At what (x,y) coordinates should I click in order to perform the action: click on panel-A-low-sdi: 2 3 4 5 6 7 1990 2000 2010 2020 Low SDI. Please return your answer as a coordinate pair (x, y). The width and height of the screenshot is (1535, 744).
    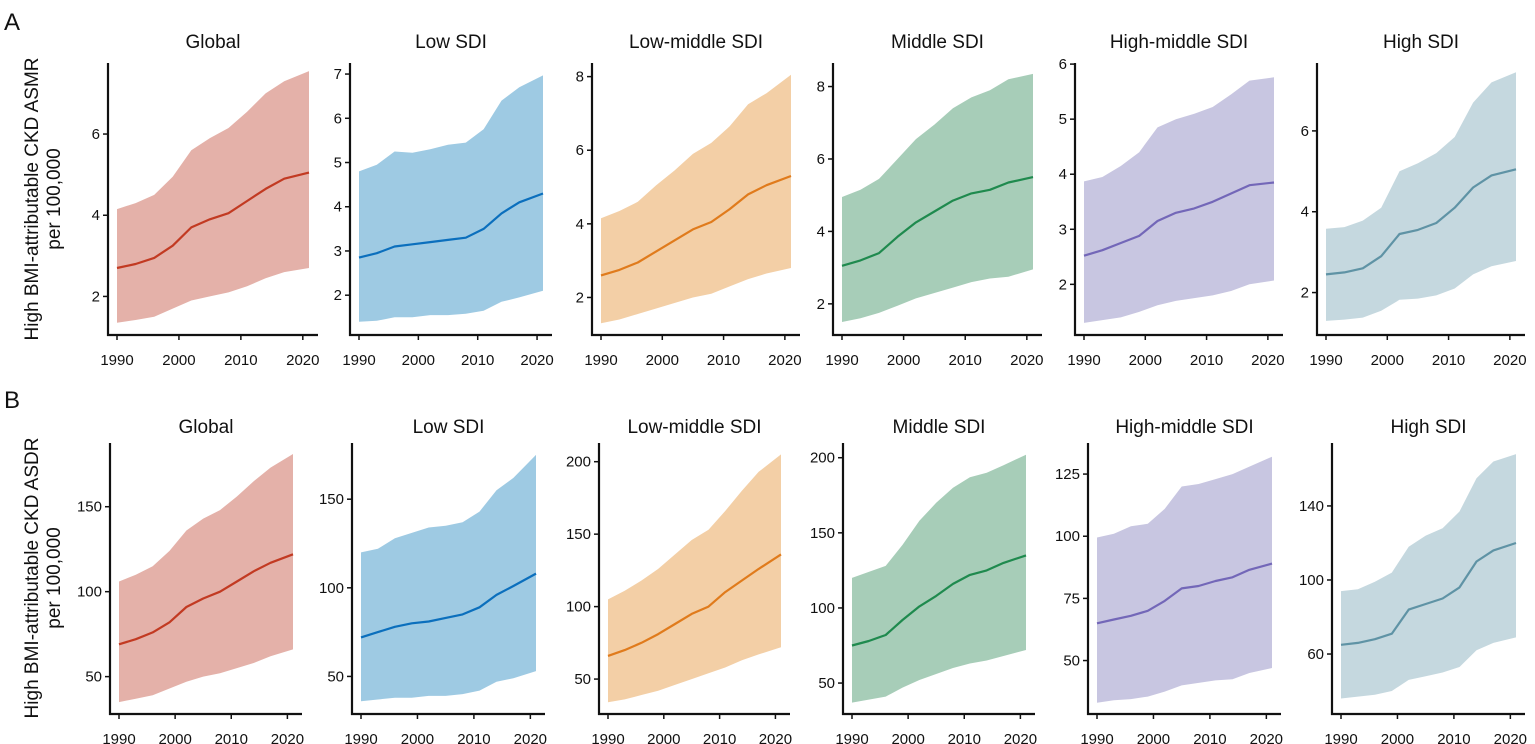
    Looking at the image, I should click on (444, 200).